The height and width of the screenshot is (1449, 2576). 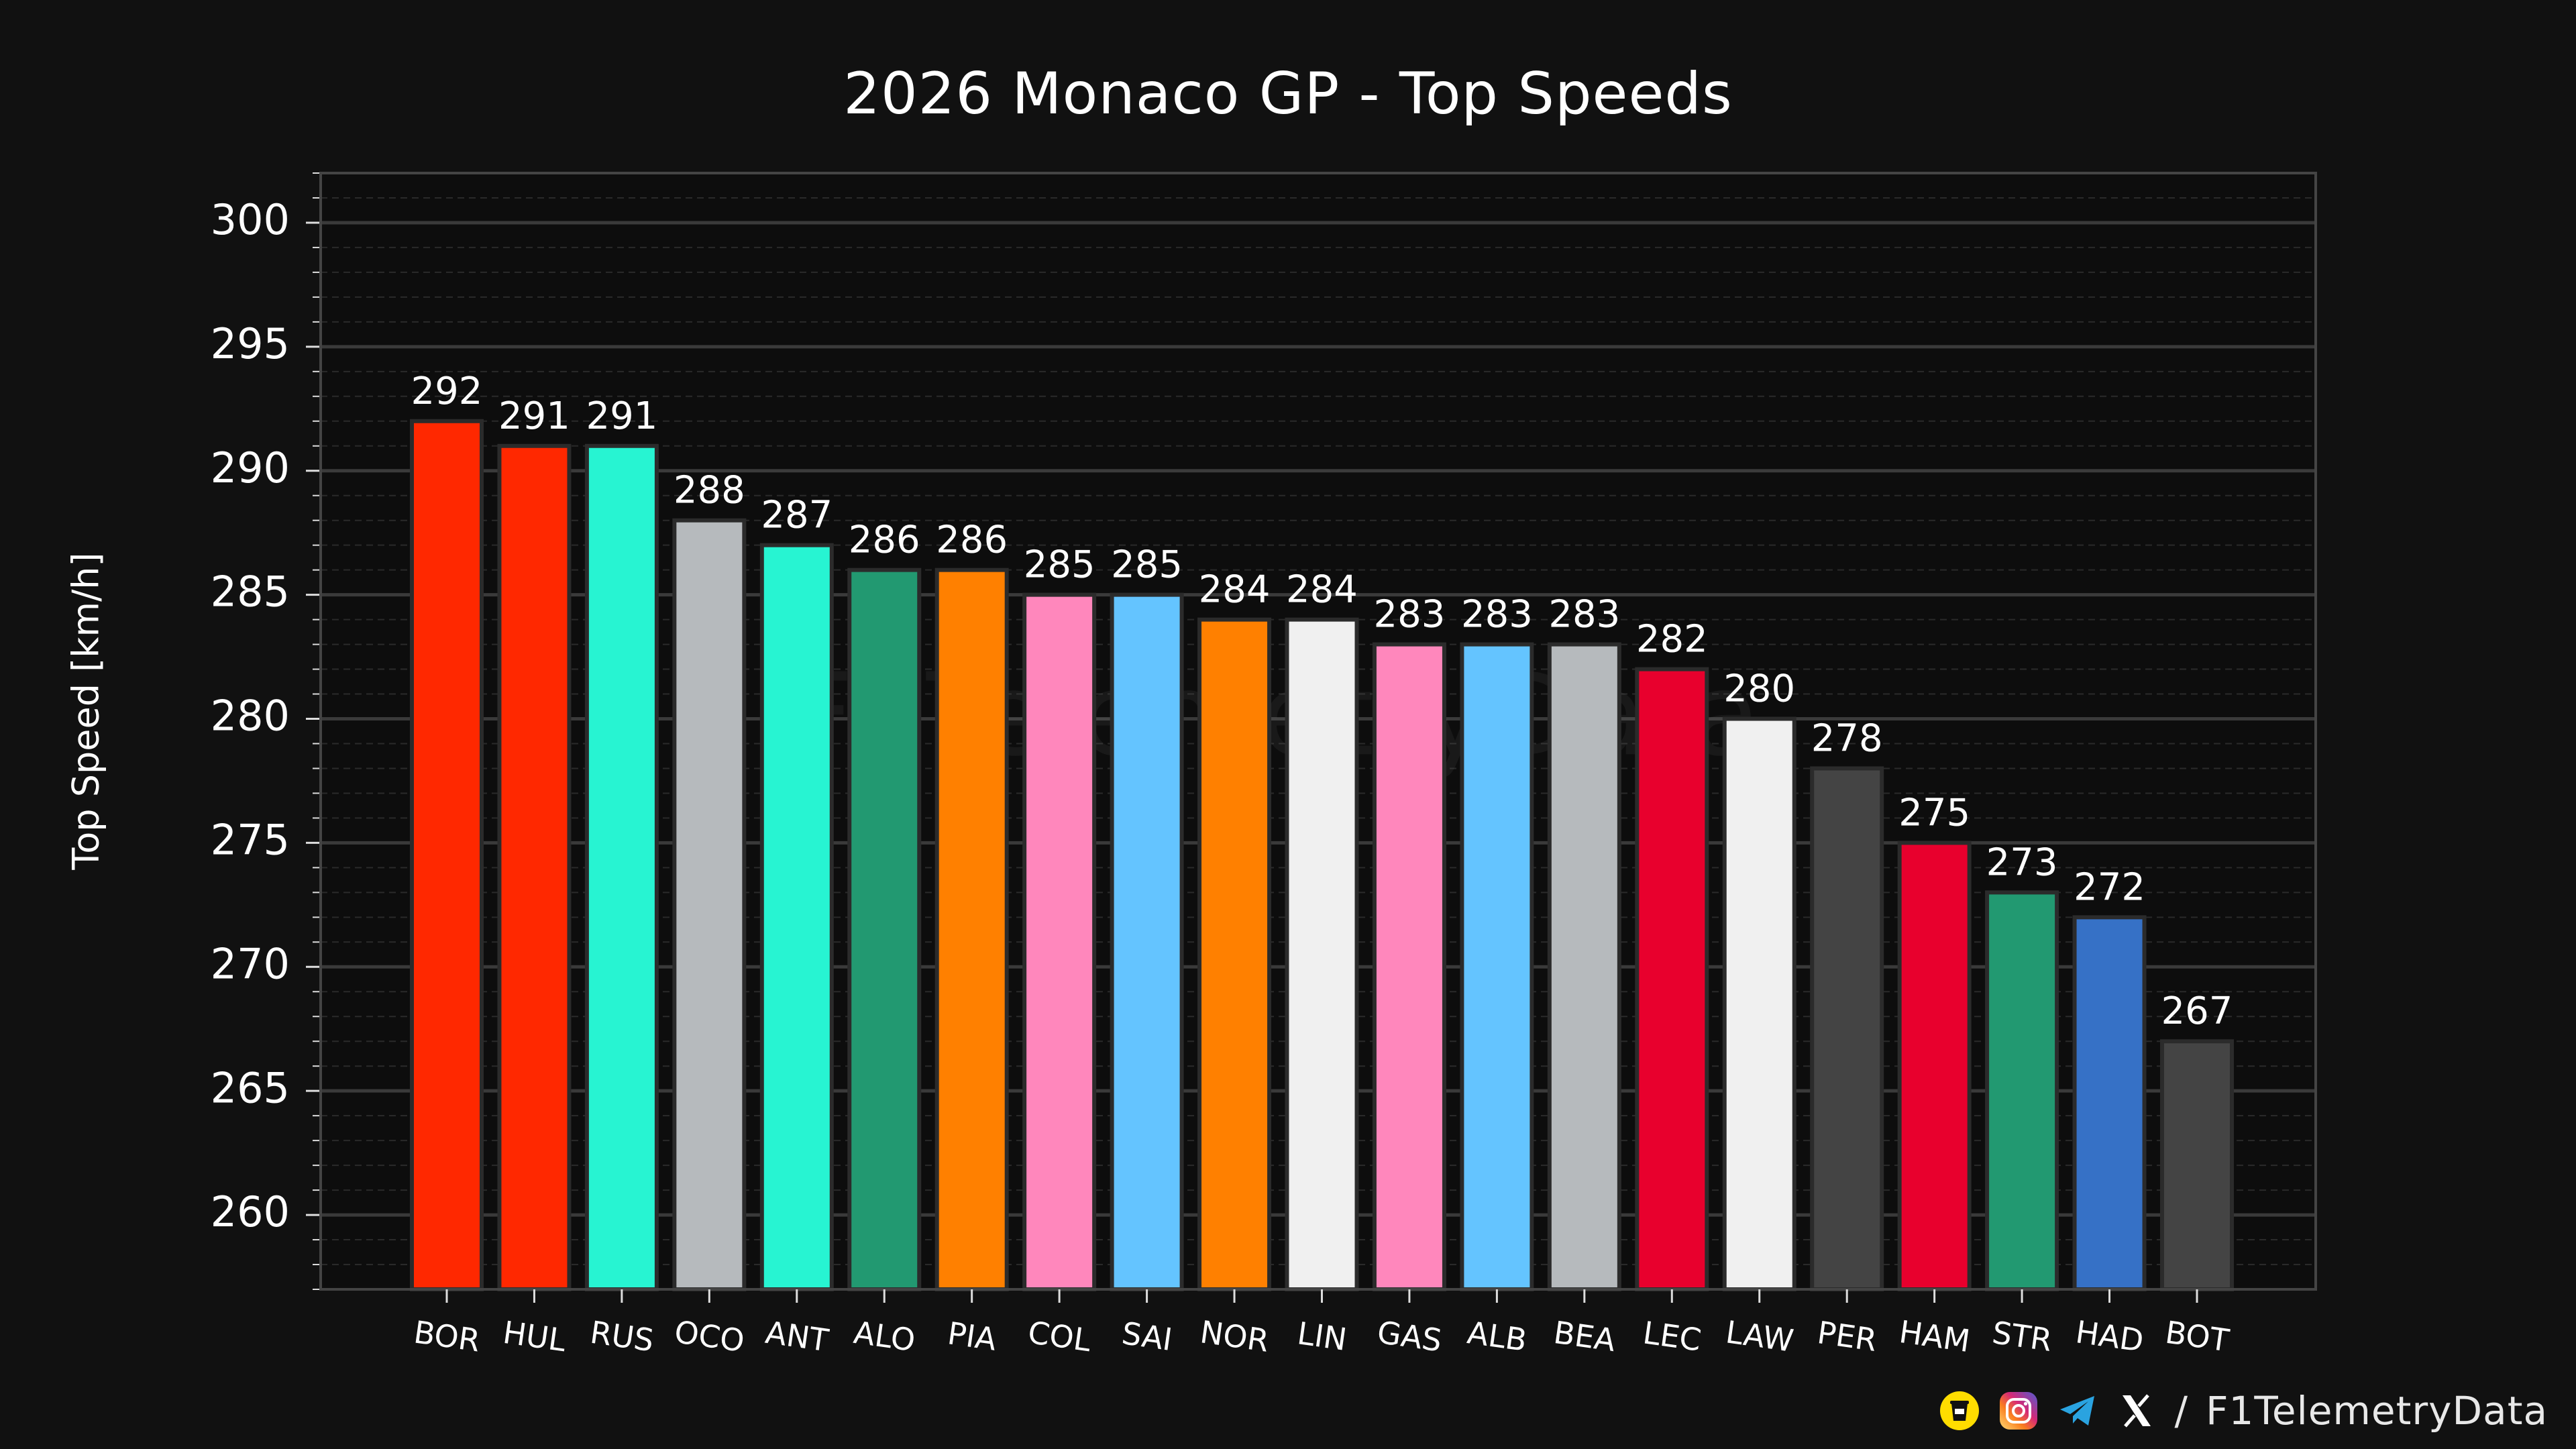 I want to click on x-tick-label: COL, so click(x=1059, y=1336).